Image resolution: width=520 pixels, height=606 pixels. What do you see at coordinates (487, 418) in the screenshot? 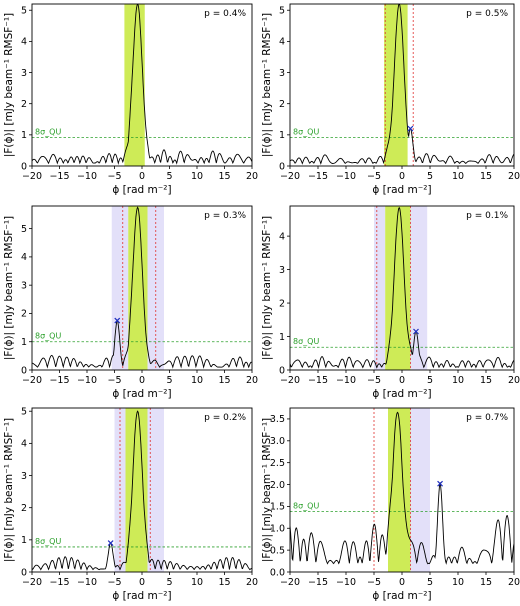
I see `polarization-annotation: p = 0.7%` at bounding box center [487, 418].